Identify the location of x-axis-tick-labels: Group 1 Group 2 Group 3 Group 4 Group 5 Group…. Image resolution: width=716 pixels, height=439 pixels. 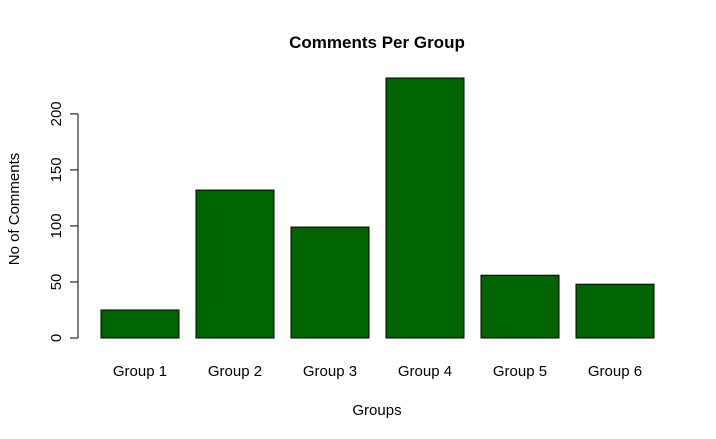
(377, 371).